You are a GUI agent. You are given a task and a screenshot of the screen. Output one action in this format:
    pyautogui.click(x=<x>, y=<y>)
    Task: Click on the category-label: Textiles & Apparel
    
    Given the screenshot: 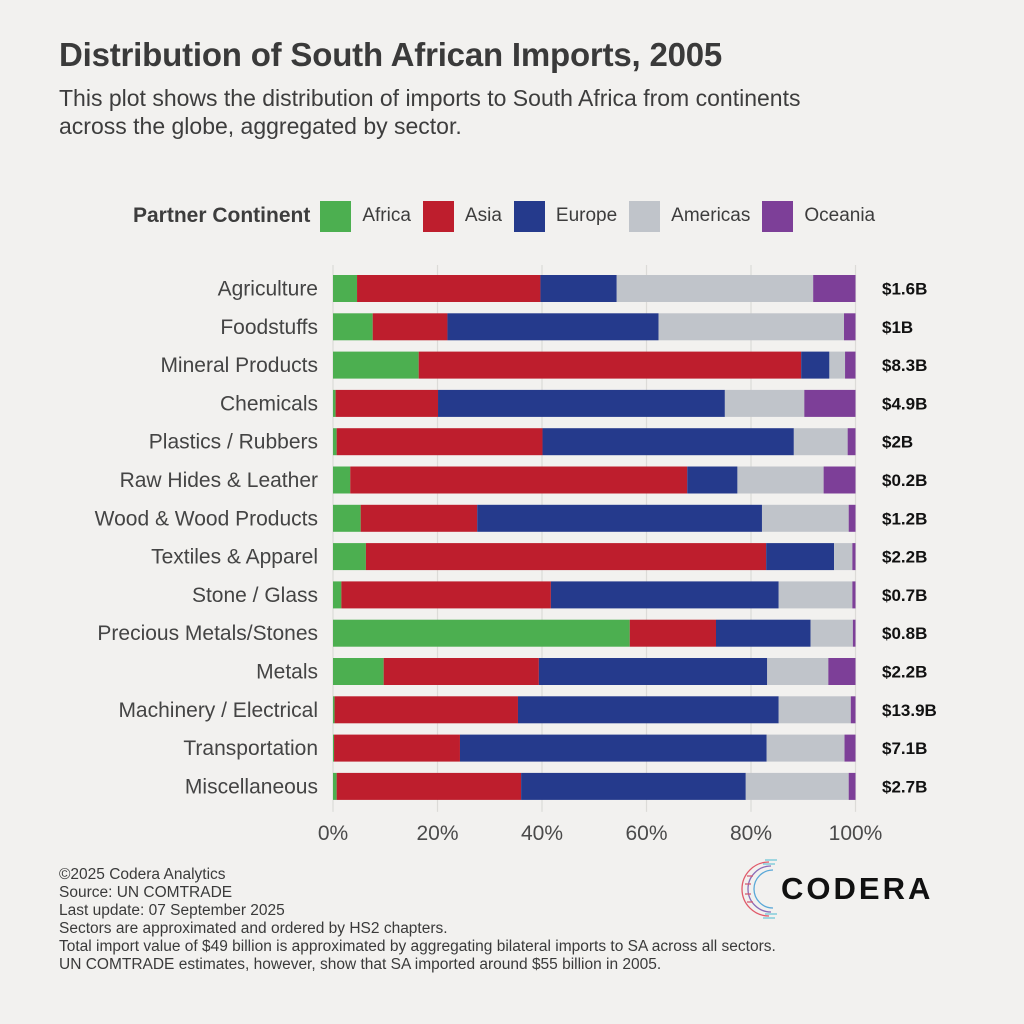 What is the action you would take?
    pyautogui.click(x=234, y=557)
    